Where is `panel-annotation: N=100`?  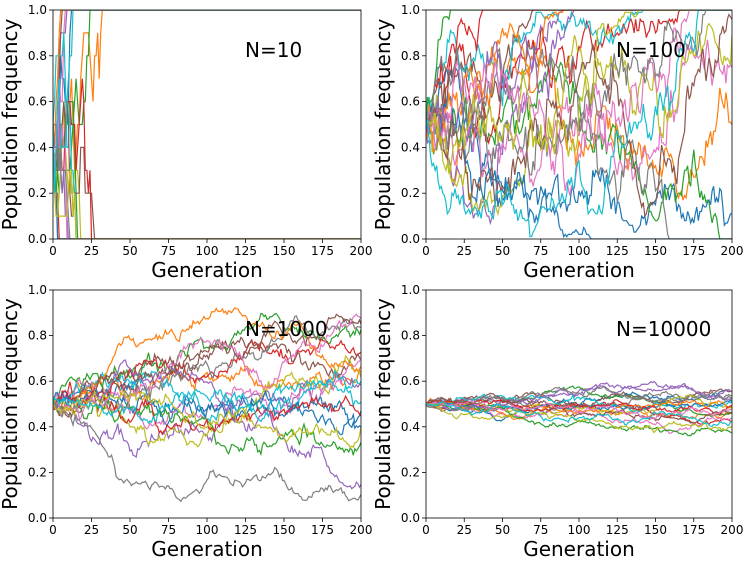
panel-annotation: N=100 is located at coordinates (651, 50).